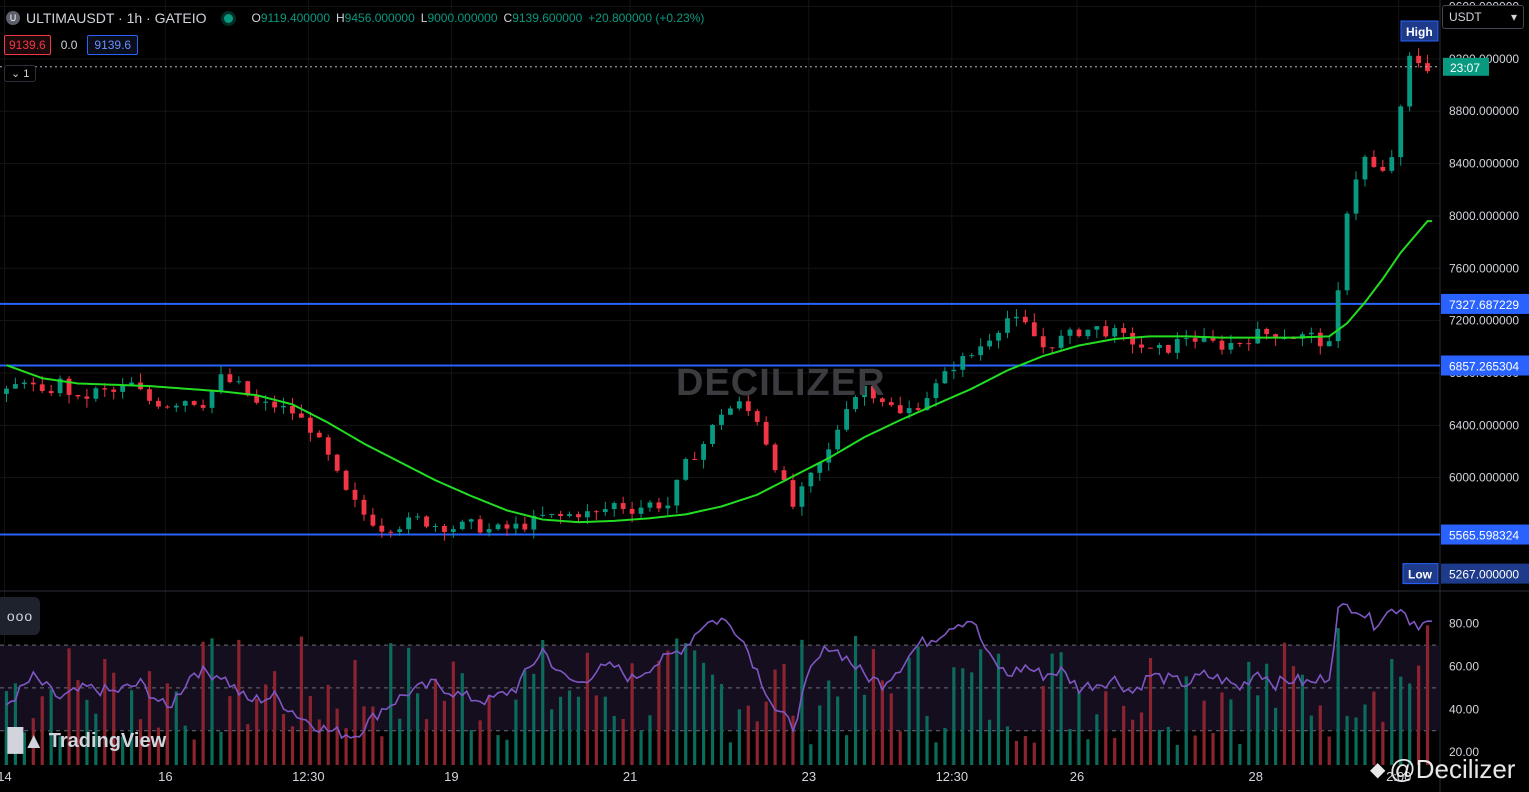 The image size is (1529, 792). Describe the element at coordinates (113, 45) in the screenshot. I see `buy-button: 9139.6` at that location.